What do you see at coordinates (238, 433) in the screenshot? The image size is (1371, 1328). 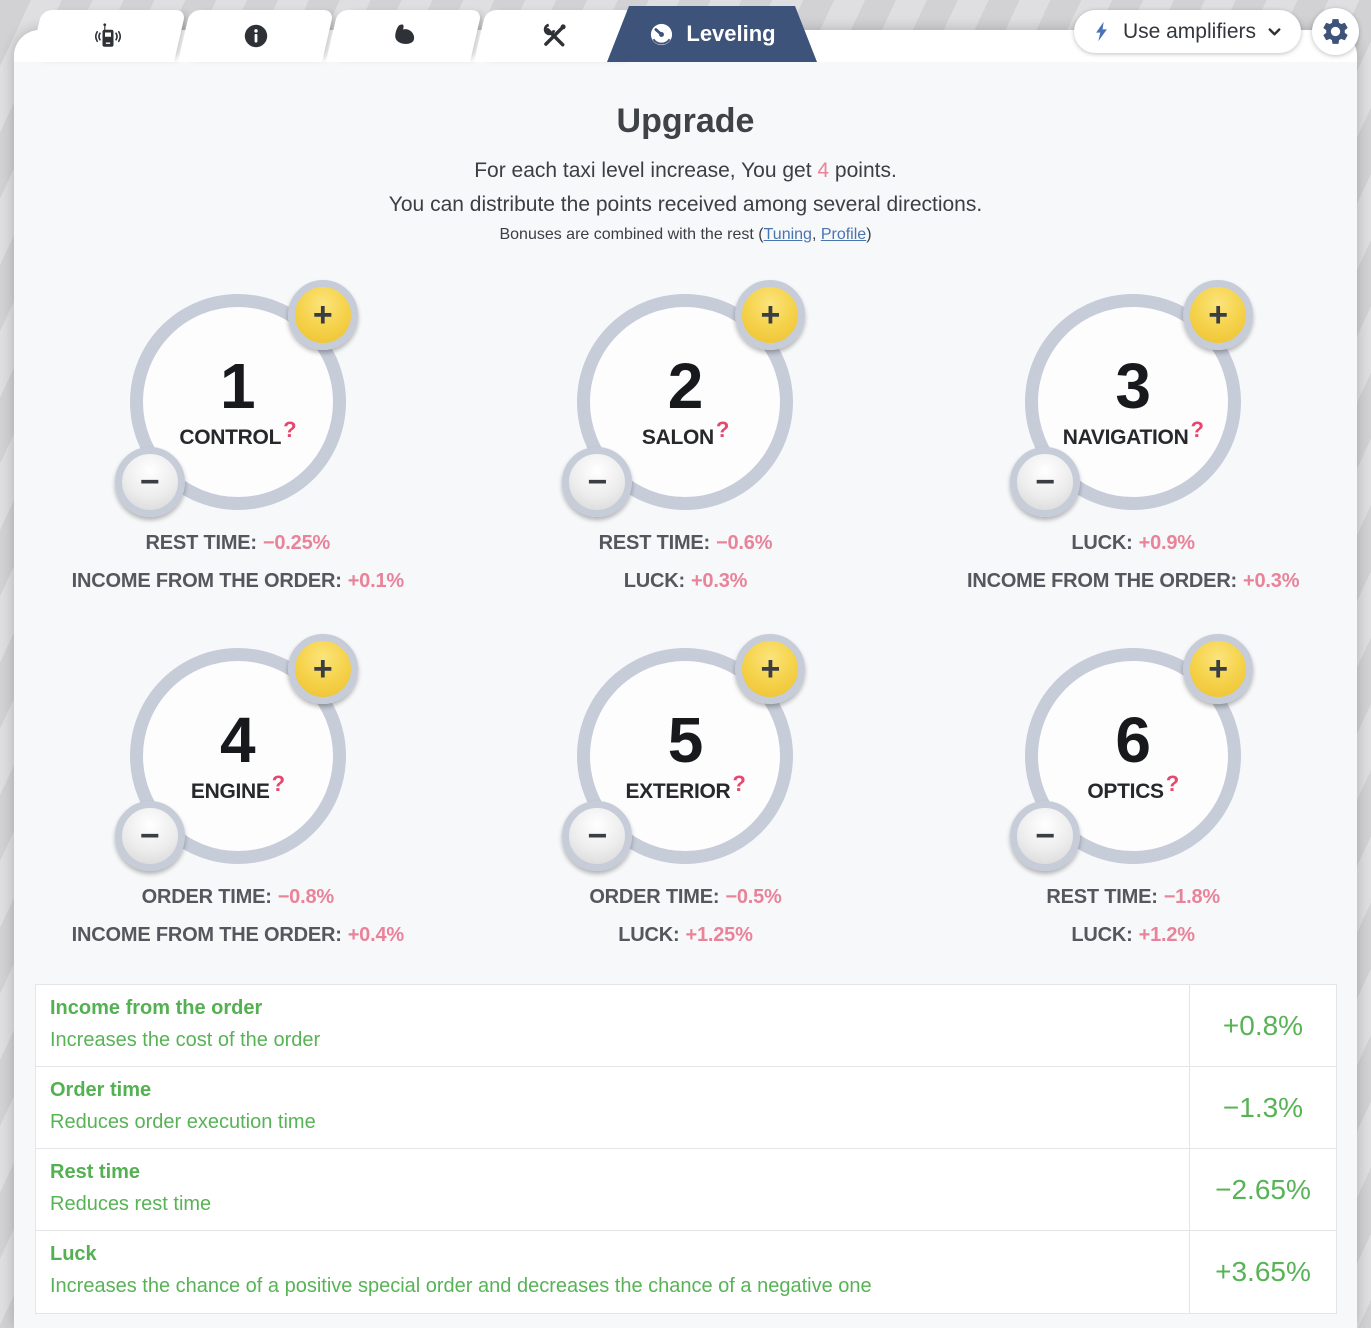 I see `widget-label: CONTROL?` at bounding box center [238, 433].